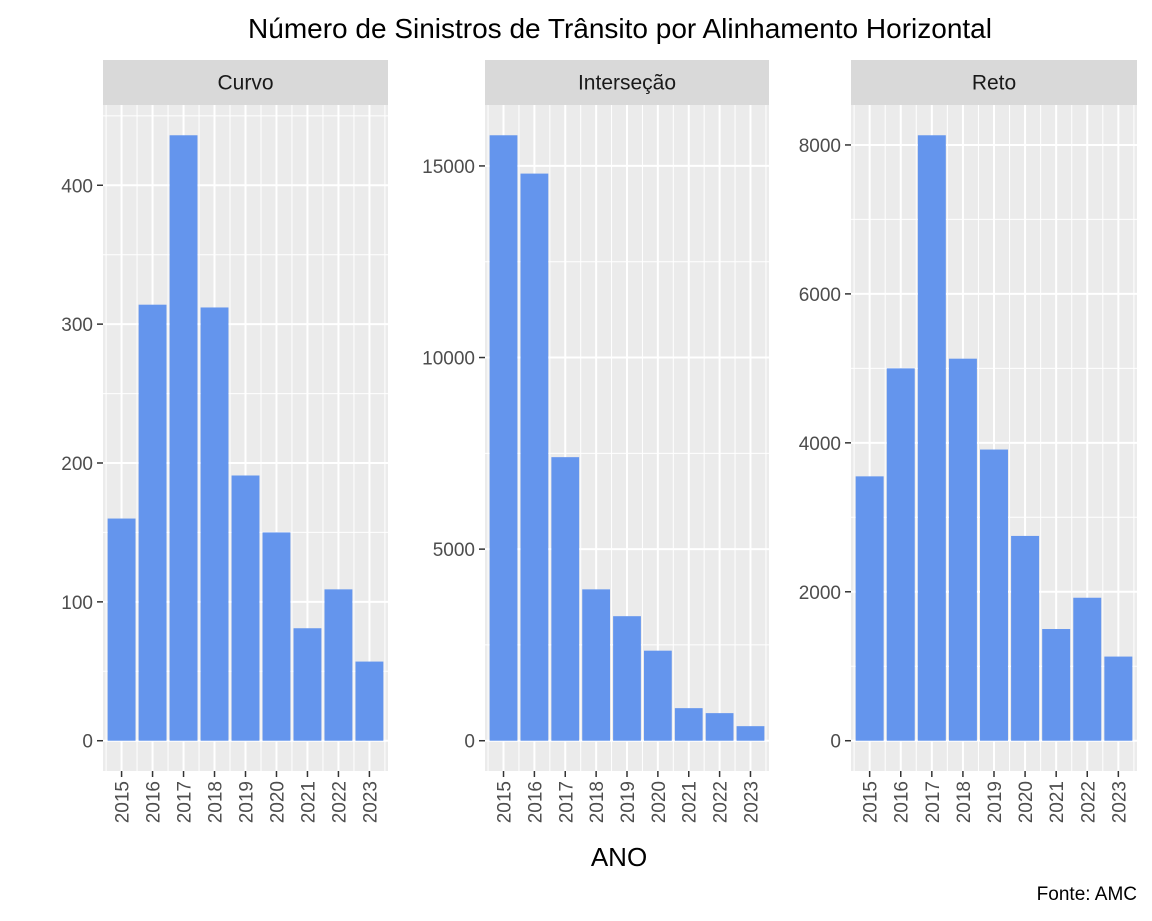 Image resolution: width=1152 pixels, height=921 pixels. I want to click on bar-interseção-2015, so click(503, 438).